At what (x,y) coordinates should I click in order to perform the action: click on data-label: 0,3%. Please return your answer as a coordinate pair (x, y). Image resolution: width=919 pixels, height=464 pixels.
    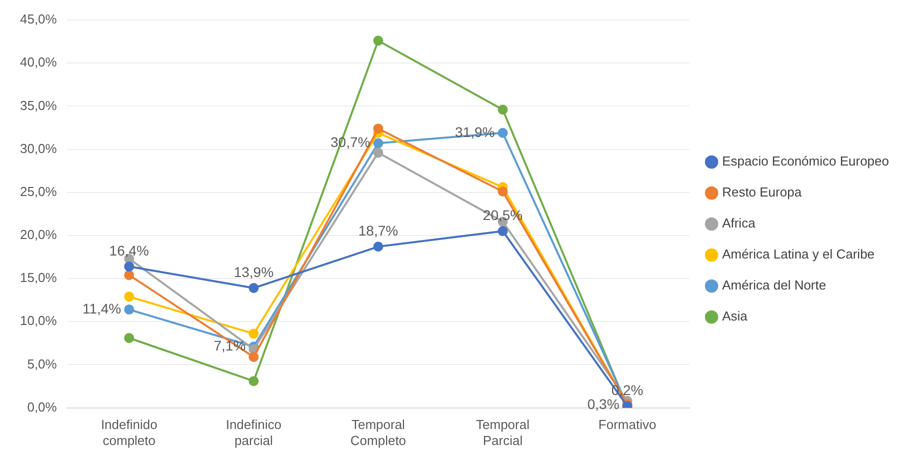
    Looking at the image, I should click on (603, 404).